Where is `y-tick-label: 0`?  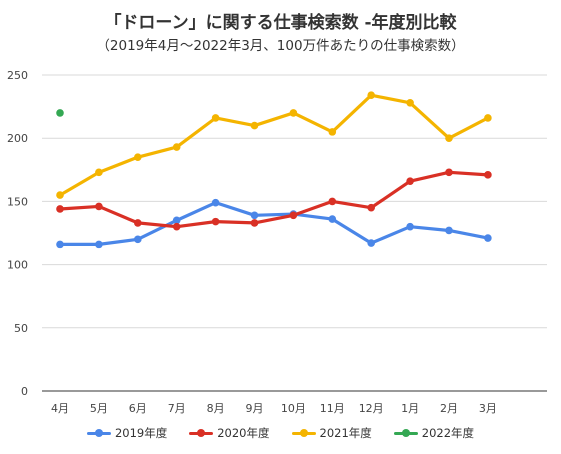
y-tick-label: 0 is located at coordinates (24, 391).